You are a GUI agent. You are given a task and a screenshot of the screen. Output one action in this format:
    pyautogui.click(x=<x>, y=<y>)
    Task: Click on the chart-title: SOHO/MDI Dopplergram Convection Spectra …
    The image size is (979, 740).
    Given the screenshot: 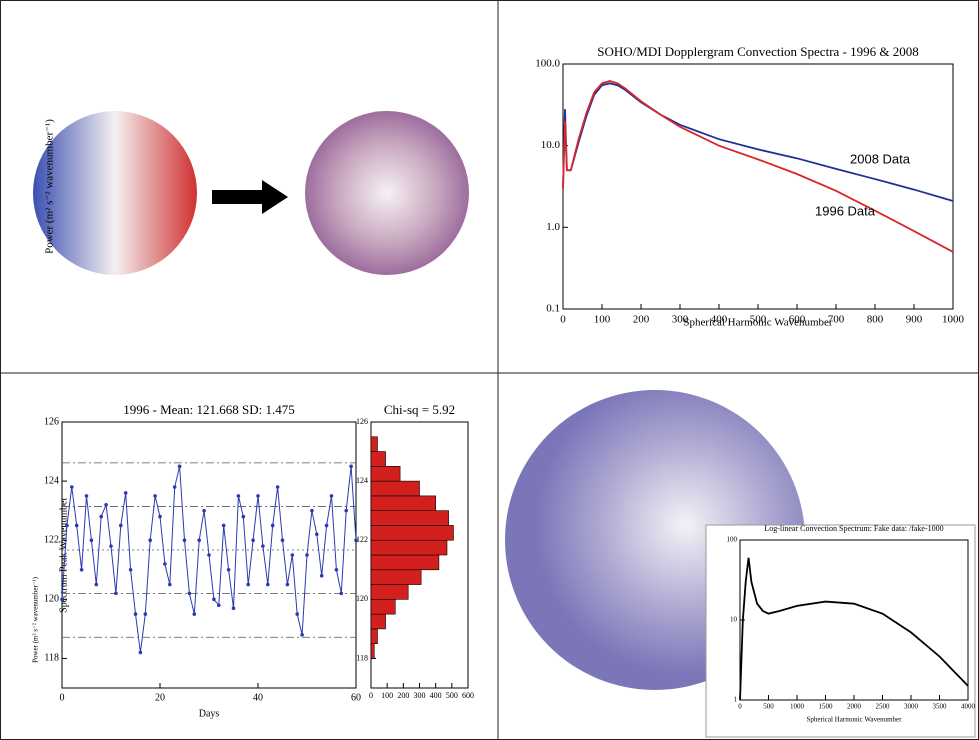 What is the action you would take?
    pyautogui.click(x=757, y=51)
    